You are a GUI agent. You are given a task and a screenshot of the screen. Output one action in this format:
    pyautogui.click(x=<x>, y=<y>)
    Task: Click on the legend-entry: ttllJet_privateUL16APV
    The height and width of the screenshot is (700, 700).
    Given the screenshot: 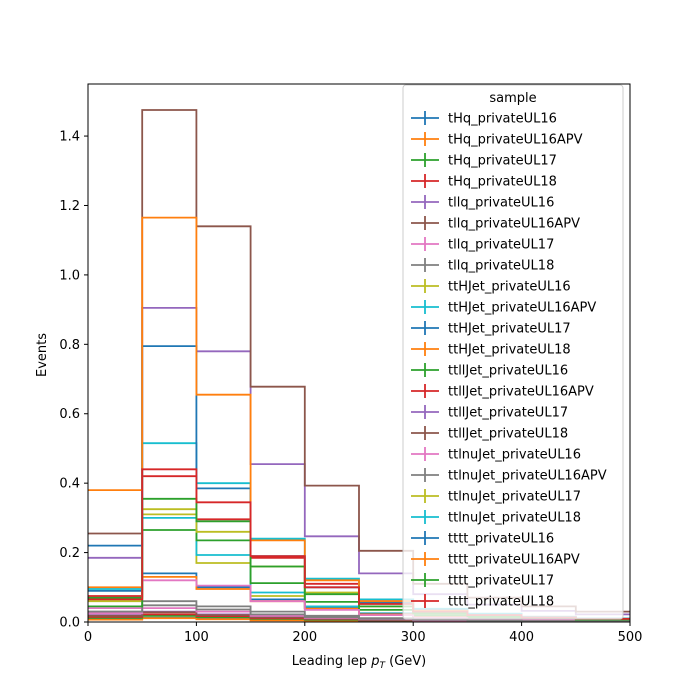 What is the action you would take?
    pyautogui.click(x=502, y=392)
    